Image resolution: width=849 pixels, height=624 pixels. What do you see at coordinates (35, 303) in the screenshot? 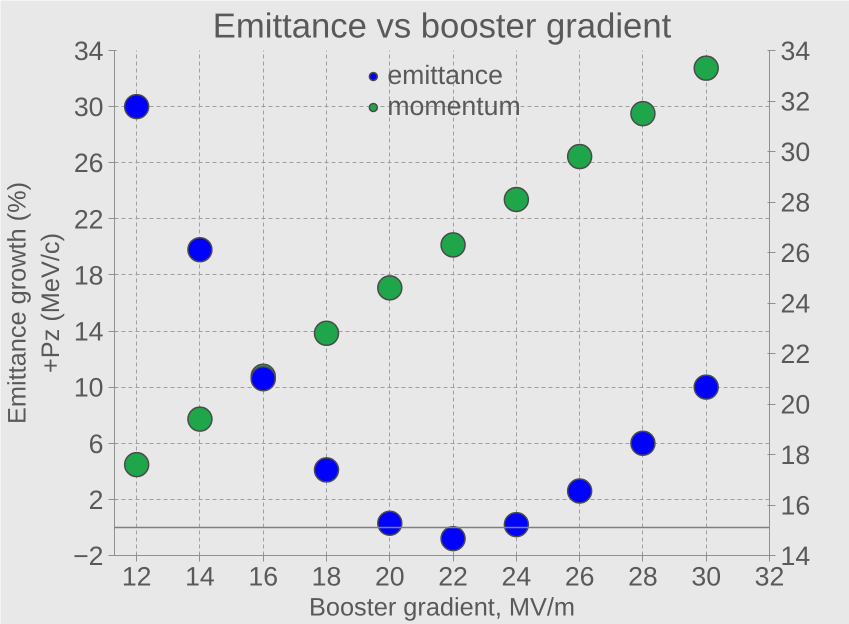
I see `y-axis-title: Emittance growth (%) +Pz (MeV/c)` at bounding box center [35, 303].